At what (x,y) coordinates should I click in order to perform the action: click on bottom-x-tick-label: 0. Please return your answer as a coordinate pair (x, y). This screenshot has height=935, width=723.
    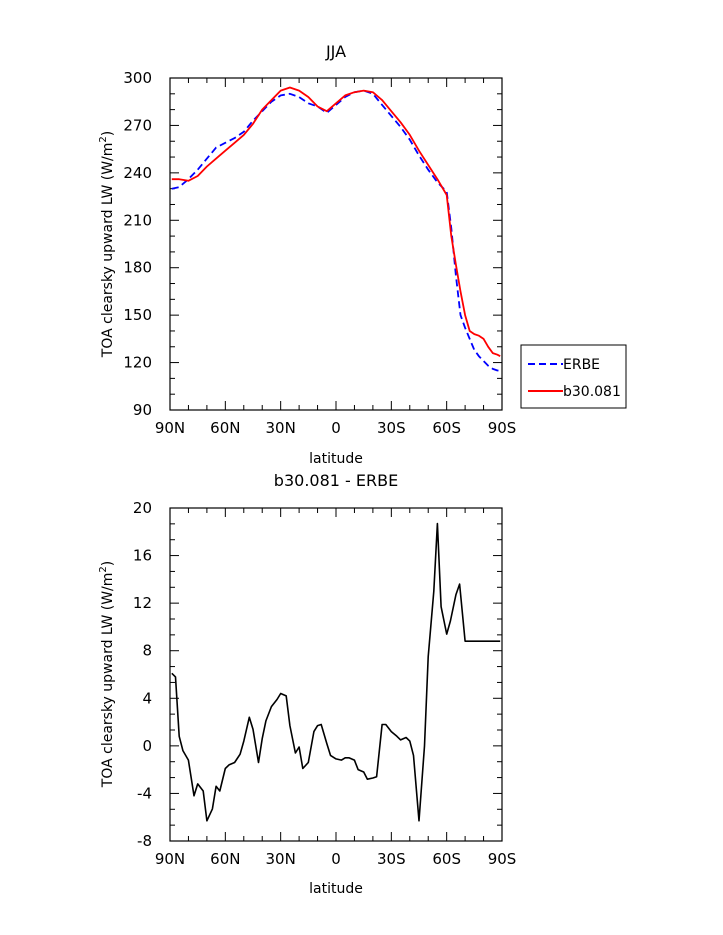
    Looking at the image, I should click on (336, 859).